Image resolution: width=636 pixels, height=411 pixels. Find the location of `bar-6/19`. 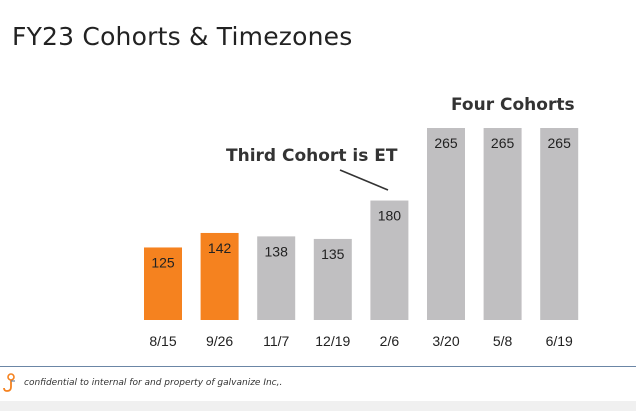

bar-6/19 is located at coordinates (559, 224).